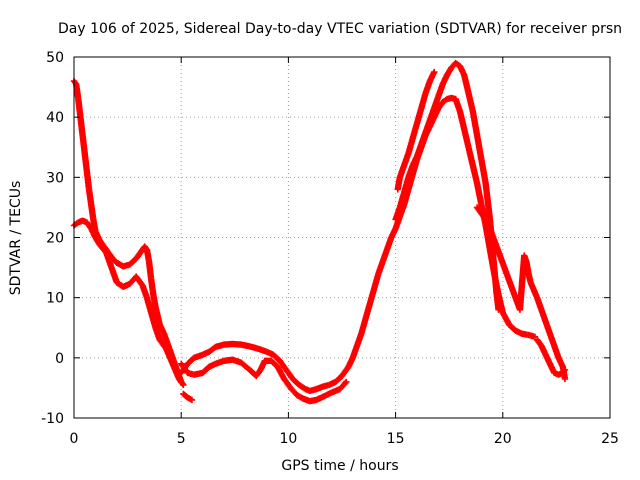 The height and width of the screenshot is (480, 640). What do you see at coordinates (610, 439) in the screenshot?
I see `x-tick-label: 25` at bounding box center [610, 439].